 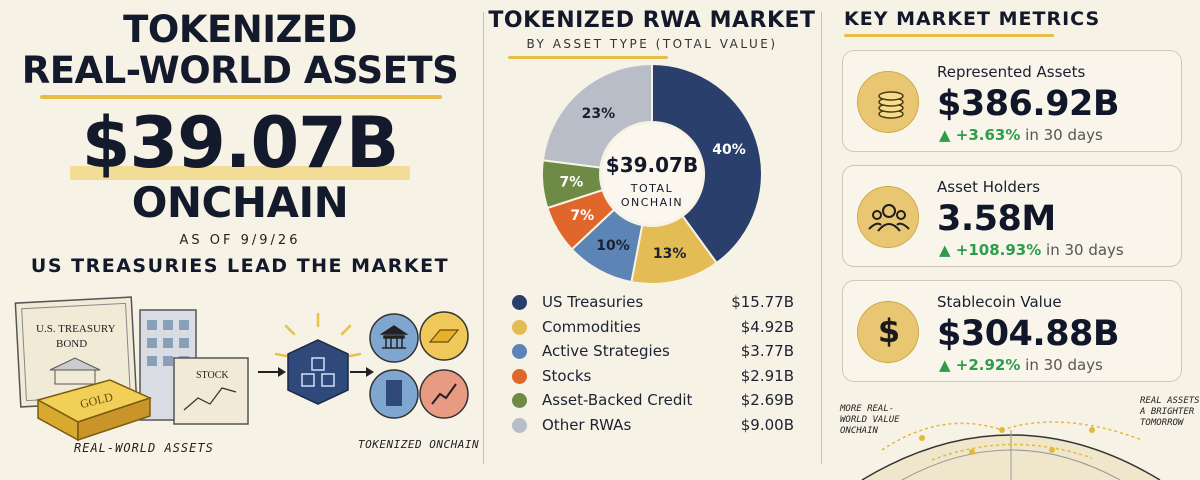 I want to click on metric-label: Represented Assets, so click(x=1011, y=72).